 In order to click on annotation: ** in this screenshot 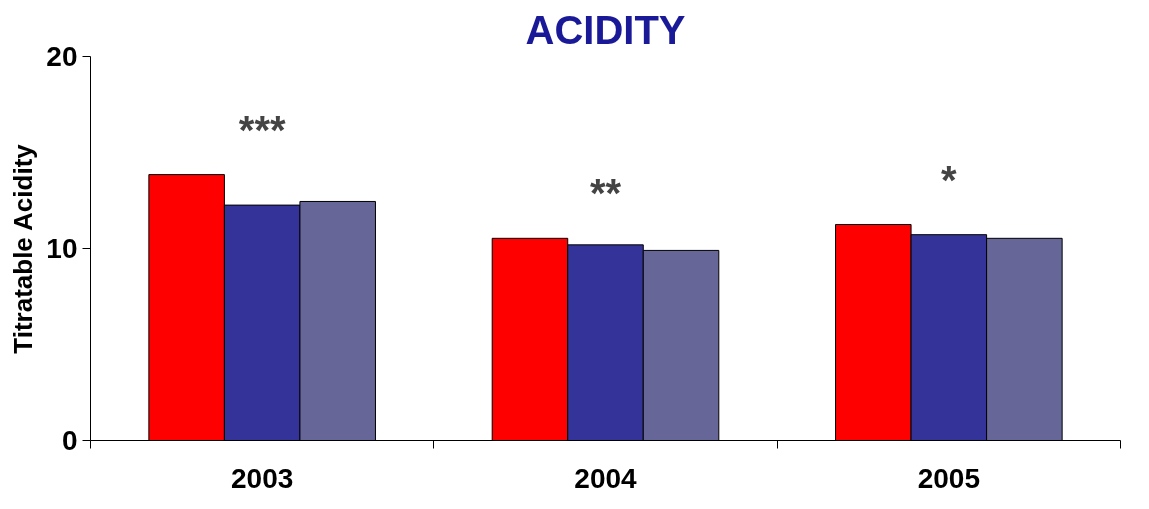, I will do `click(605, 193)`.